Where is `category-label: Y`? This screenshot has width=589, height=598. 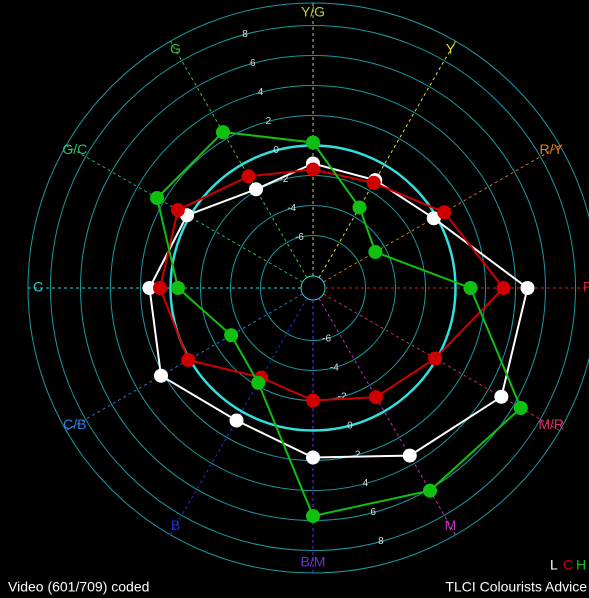
category-label: Y is located at coordinates (451, 49).